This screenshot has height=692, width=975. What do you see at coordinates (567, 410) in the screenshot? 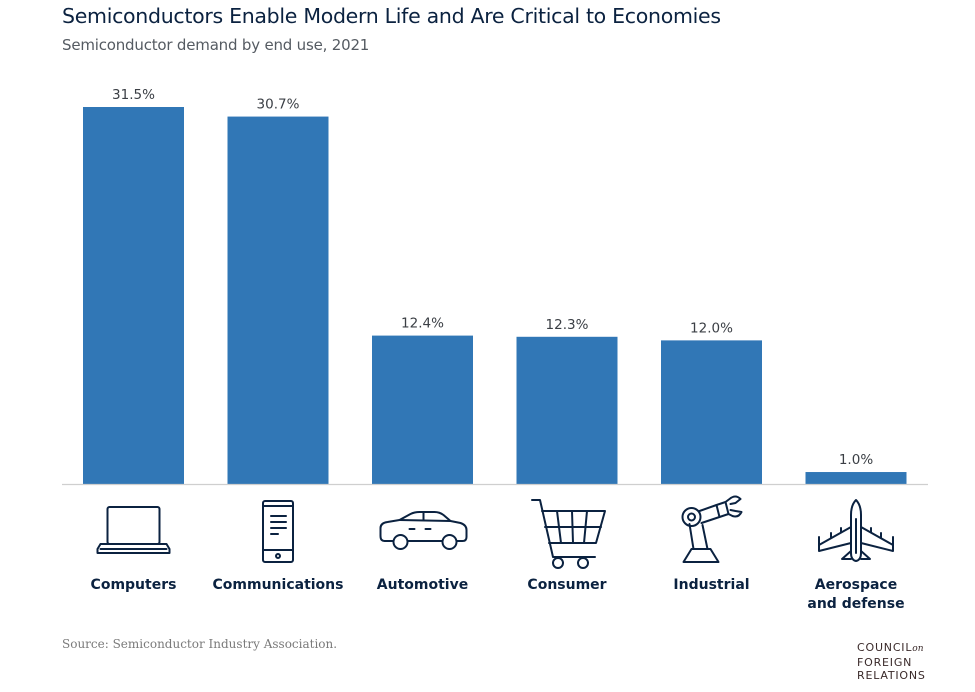
I see `bar-consumer` at bounding box center [567, 410].